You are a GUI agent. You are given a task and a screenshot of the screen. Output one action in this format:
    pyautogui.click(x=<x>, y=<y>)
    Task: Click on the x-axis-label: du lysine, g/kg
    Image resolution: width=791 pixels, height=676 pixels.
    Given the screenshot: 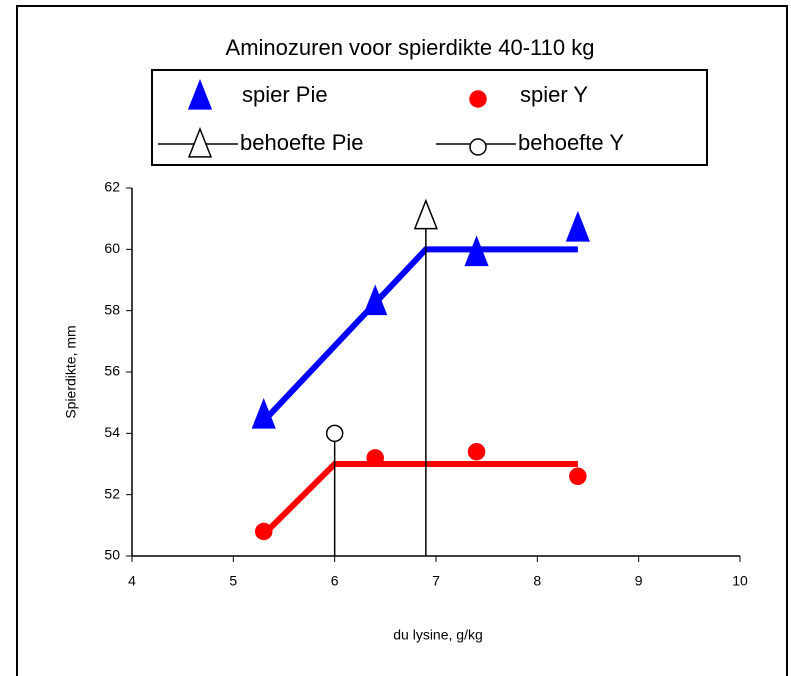 What is the action you would take?
    pyautogui.click(x=438, y=635)
    